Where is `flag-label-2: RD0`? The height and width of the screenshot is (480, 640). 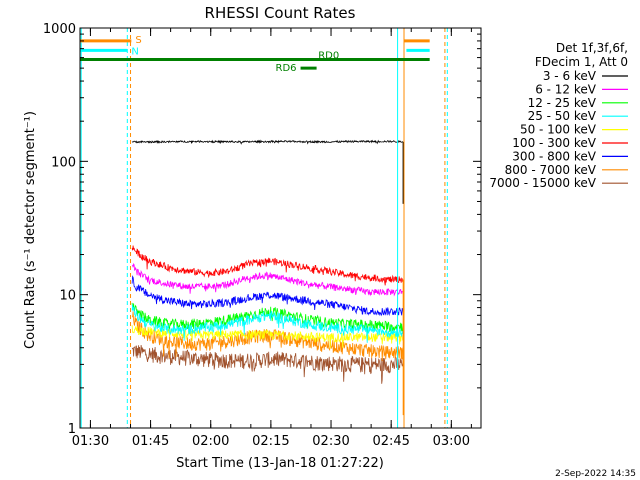 flag-label-2: RD0 is located at coordinates (328, 56).